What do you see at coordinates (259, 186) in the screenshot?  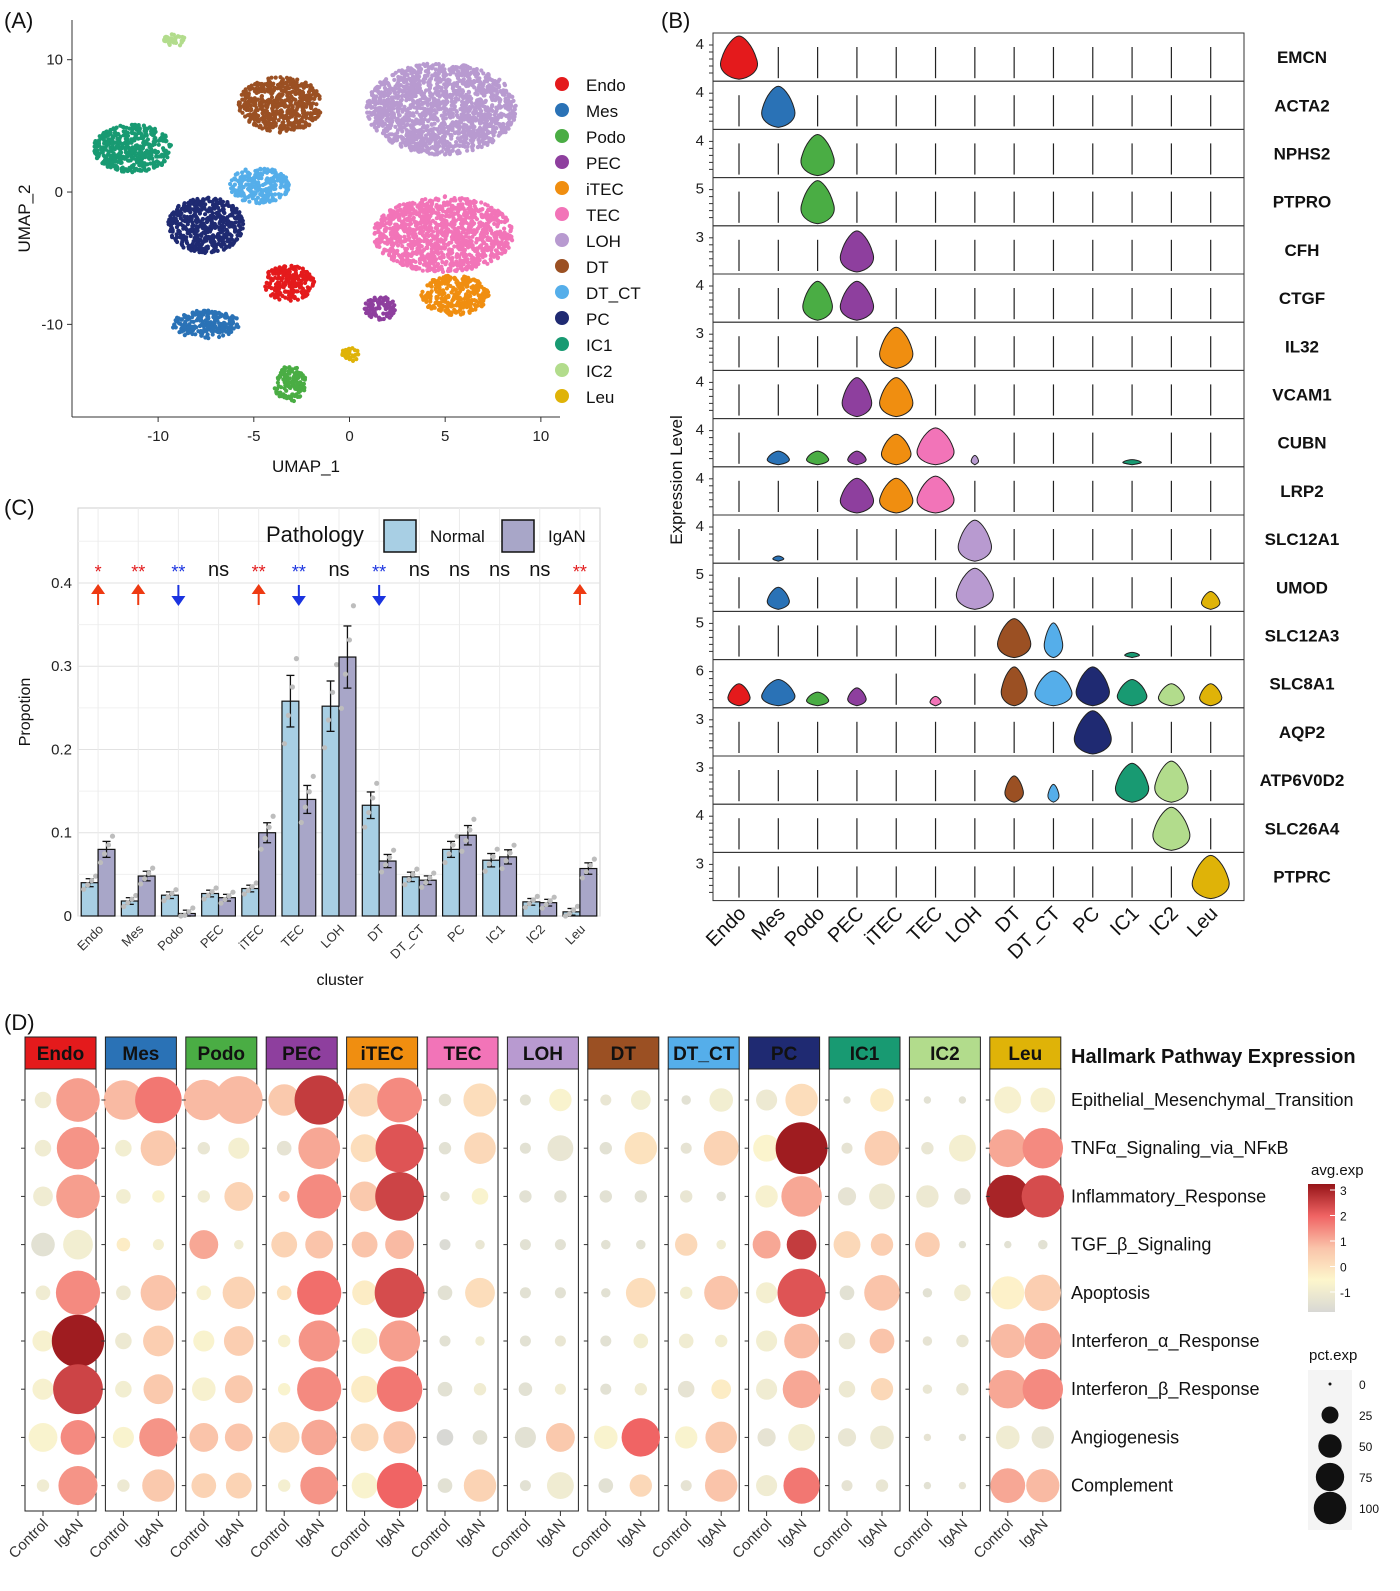 I see `cluster-points-dt_ct` at bounding box center [259, 186].